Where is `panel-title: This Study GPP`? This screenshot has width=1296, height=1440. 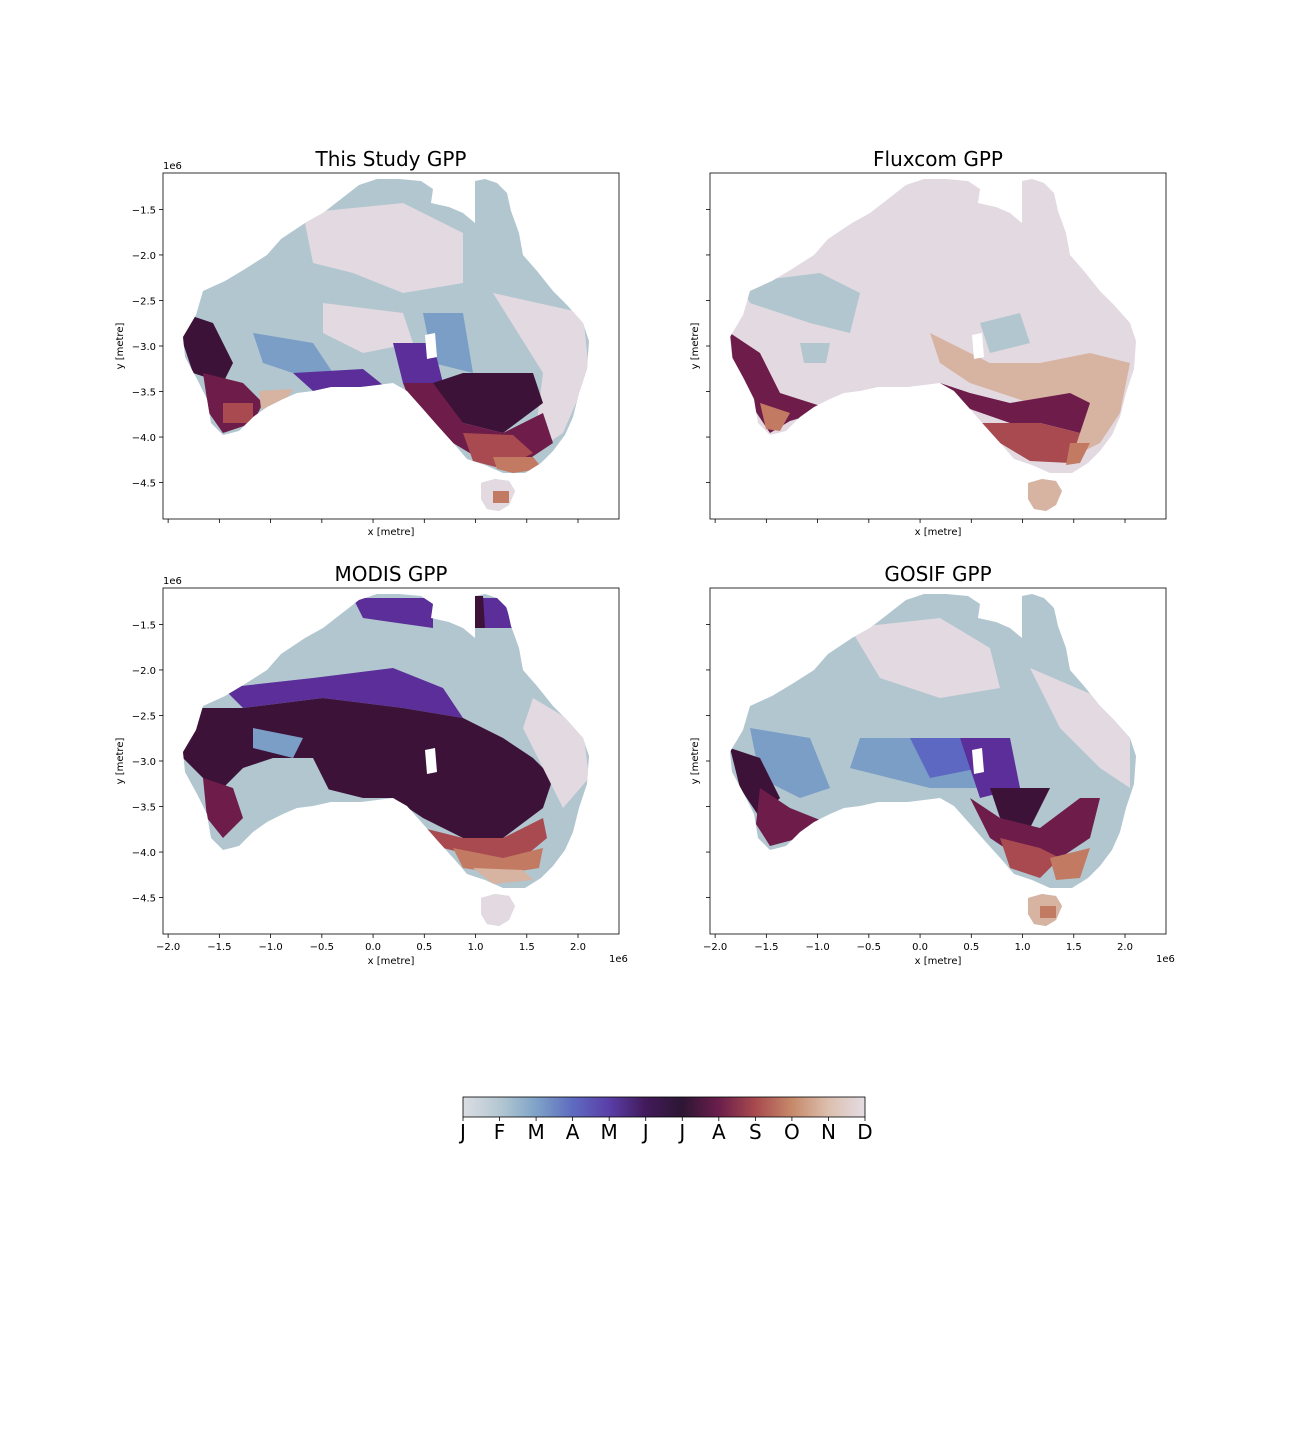
panel-title: This Study GPP is located at coordinates (391, 159).